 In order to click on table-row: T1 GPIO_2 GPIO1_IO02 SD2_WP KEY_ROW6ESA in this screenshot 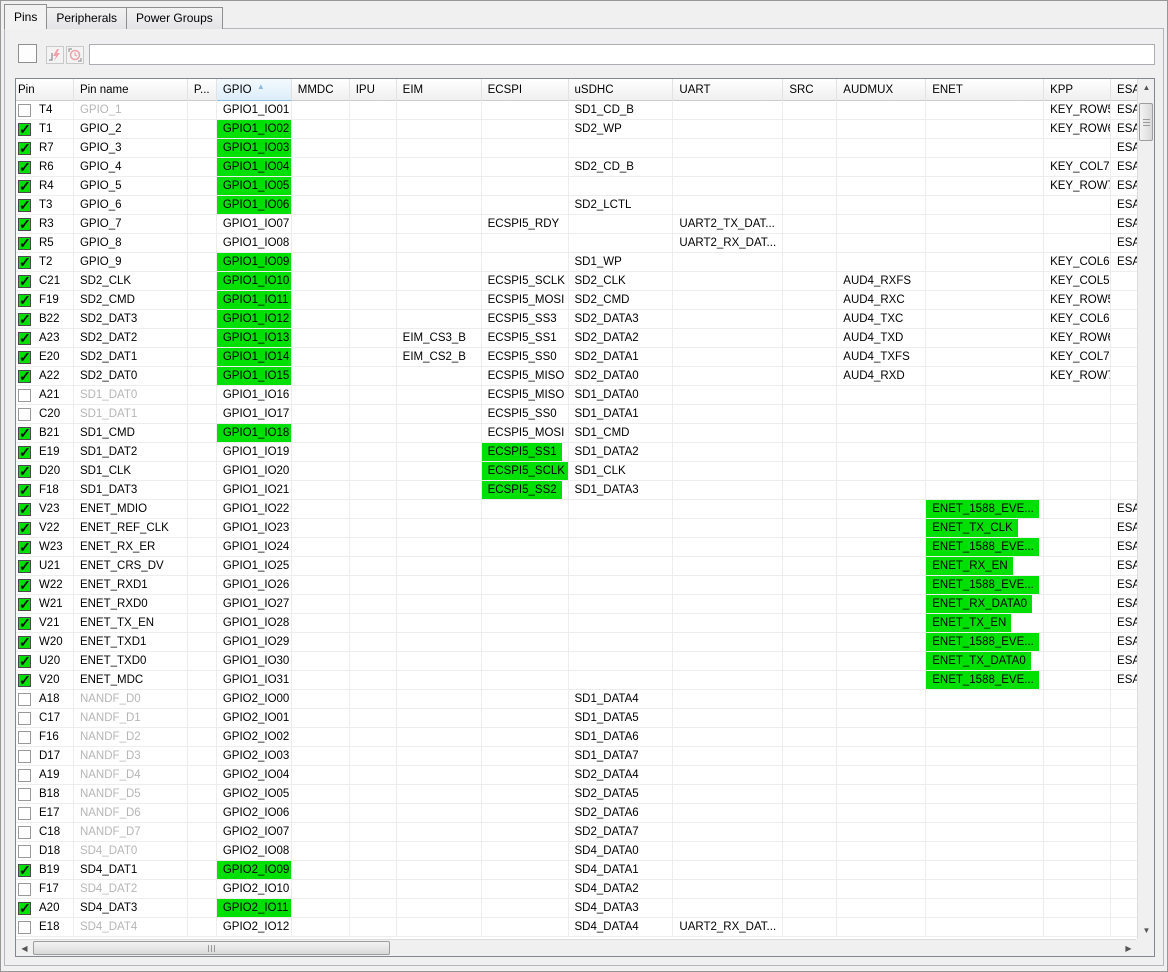, I will do `click(576, 129)`.